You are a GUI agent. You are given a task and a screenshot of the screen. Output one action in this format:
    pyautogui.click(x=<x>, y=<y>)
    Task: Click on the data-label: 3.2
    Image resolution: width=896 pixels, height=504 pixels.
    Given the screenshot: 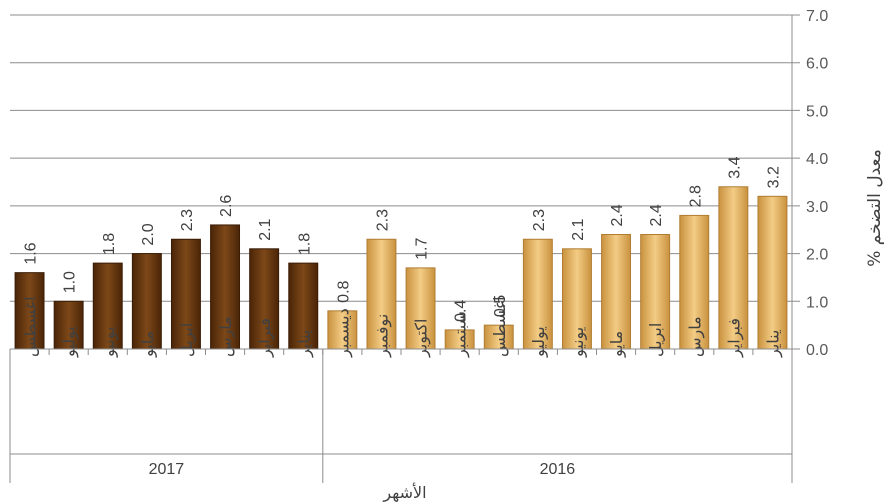 What is the action you would take?
    pyautogui.click(x=773, y=177)
    